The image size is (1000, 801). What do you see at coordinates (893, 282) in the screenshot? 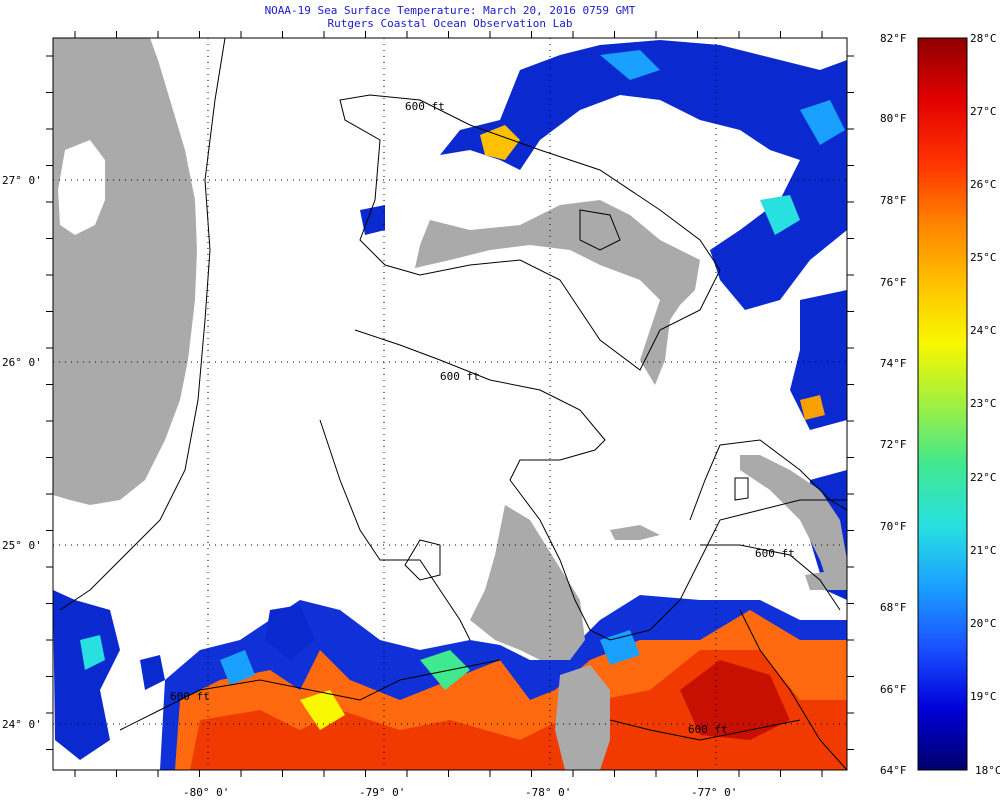
I see `colorbar-f-label: 76°F` at bounding box center [893, 282].